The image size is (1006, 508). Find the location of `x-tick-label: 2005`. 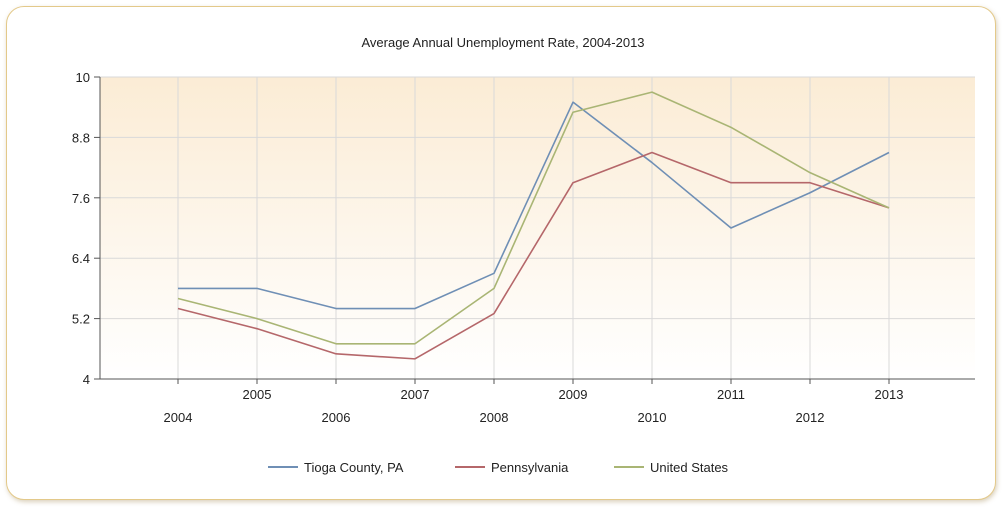

x-tick-label: 2005 is located at coordinates (257, 394).